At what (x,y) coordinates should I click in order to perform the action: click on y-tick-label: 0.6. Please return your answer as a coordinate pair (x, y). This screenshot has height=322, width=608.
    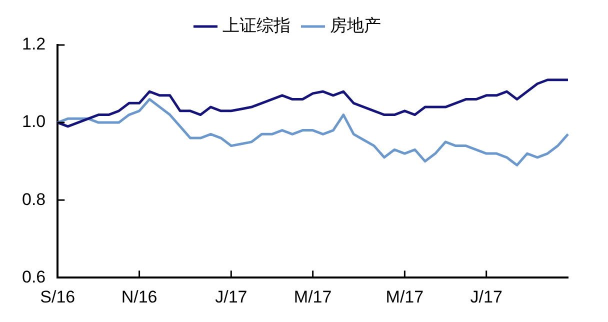
    Looking at the image, I should click on (34, 276).